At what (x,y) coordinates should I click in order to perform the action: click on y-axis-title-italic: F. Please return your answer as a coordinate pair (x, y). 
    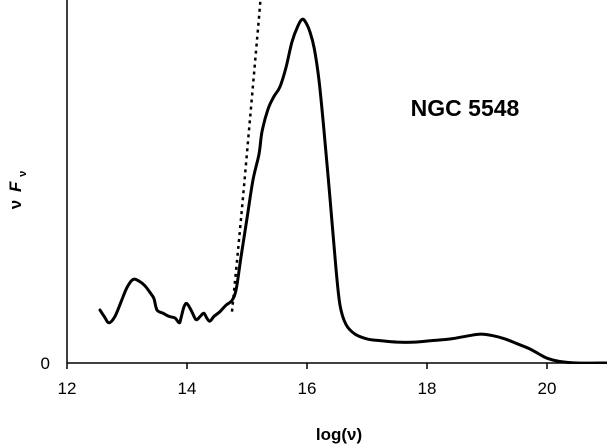
    Looking at the image, I should click on (15, 186).